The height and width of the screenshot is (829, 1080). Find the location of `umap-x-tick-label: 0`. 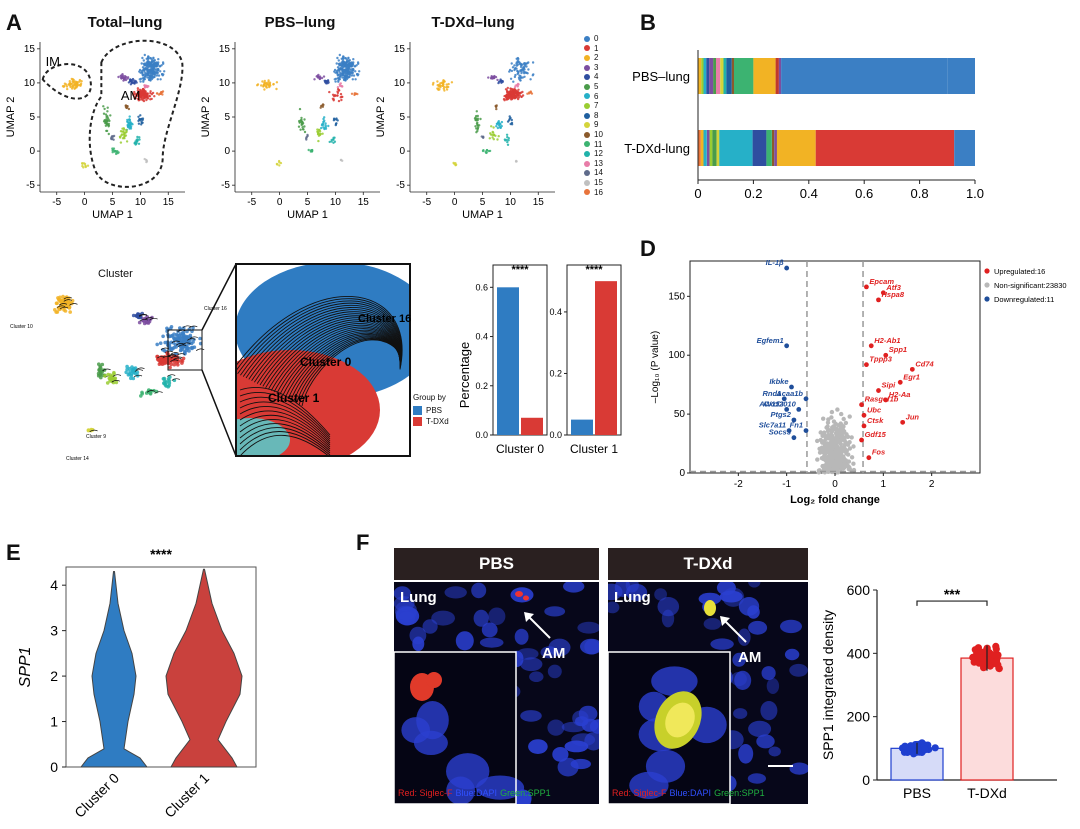

umap-x-tick-label: 0 is located at coordinates (455, 202).